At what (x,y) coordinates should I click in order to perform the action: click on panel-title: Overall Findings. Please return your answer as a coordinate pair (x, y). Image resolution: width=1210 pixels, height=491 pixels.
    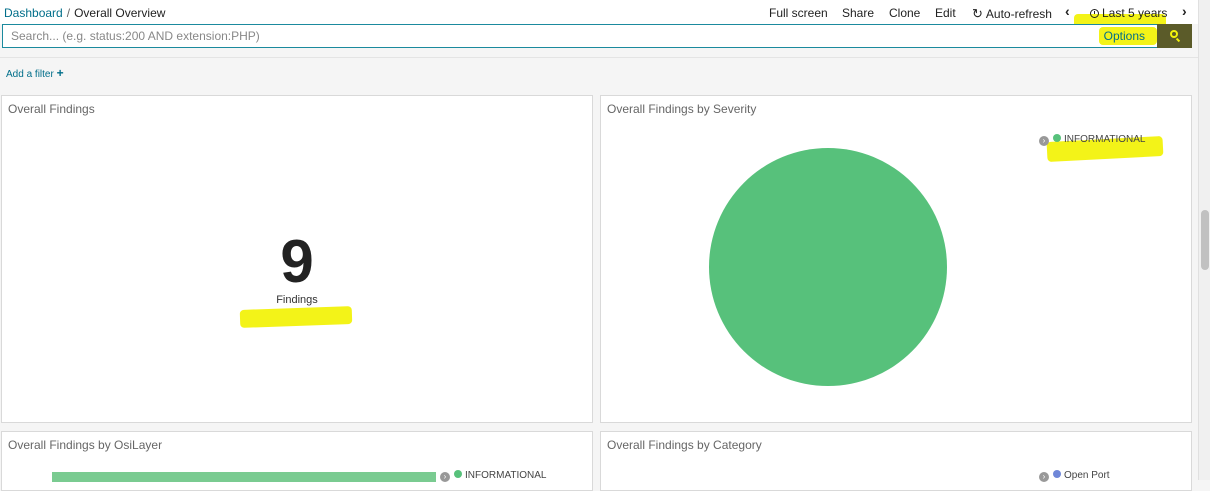
    Looking at the image, I should click on (51, 109).